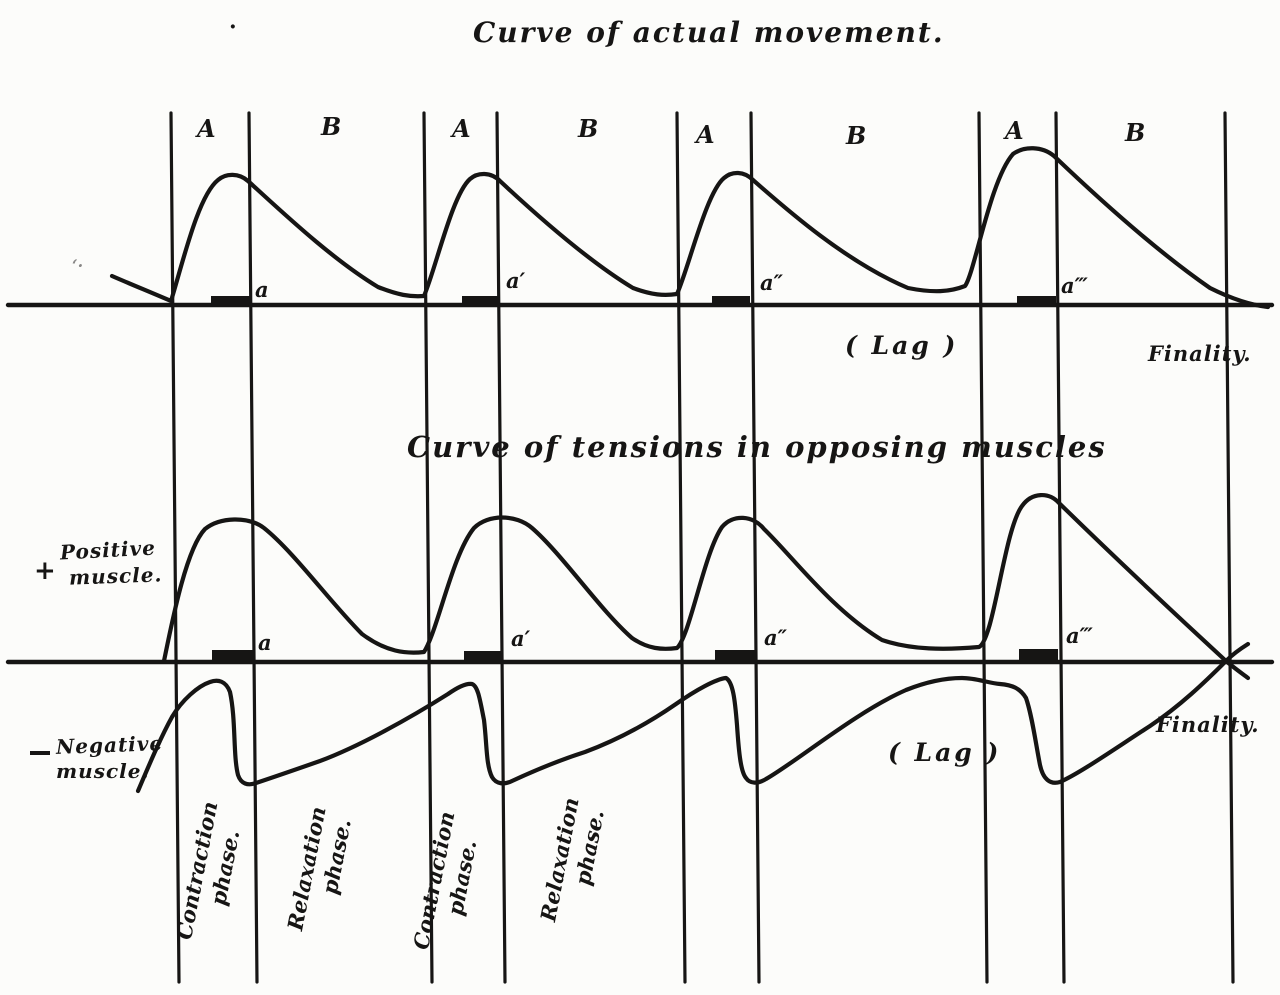 This screenshot has width=1280, height=995. Describe the element at coordinates (103, 771) in the screenshot. I see `negative-muscle-label-line2: muscle.` at that location.